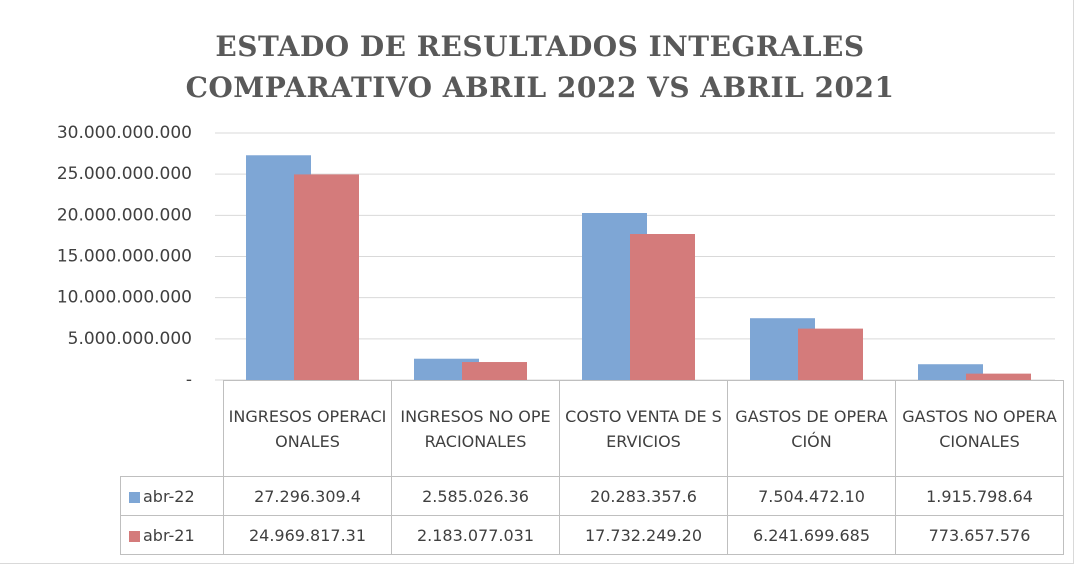 The width and height of the screenshot is (1075, 565). What do you see at coordinates (475, 428) in the screenshot?
I see `category-label: INGRESOS NO OPERACIONALES` at bounding box center [475, 428].